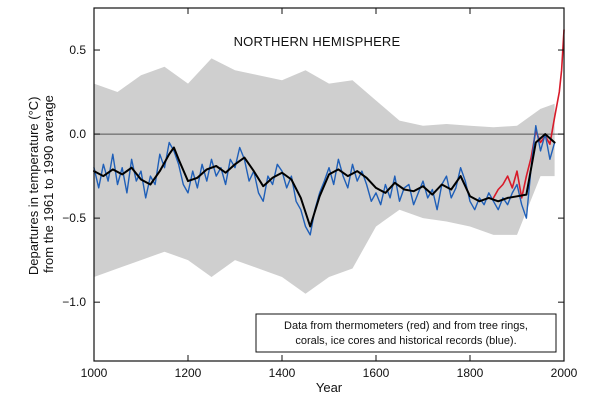  What do you see at coordinates (94, 373) in the screenshot?
I see `x-tick-label: 1000` at bounding box center [94, 373].